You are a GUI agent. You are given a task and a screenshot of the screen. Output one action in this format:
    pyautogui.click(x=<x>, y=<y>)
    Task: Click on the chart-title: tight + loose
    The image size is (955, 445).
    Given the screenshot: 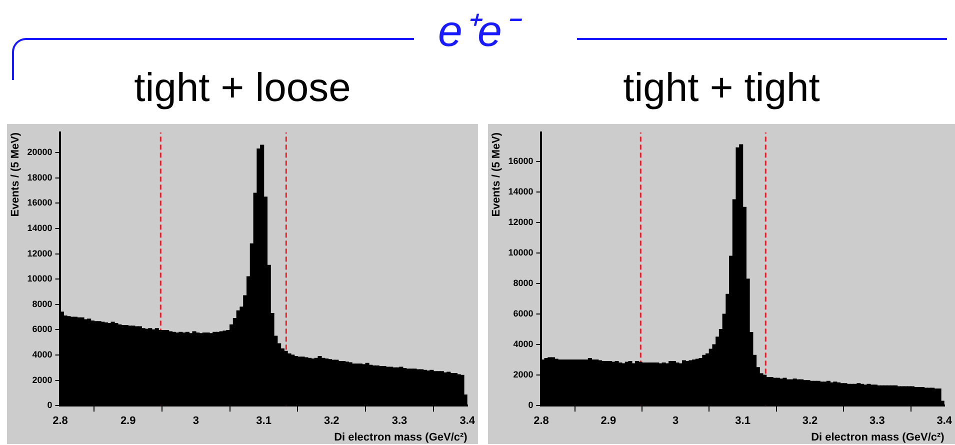 What is the action you would take?
    pyautogui.click(x=242, y=88)
    